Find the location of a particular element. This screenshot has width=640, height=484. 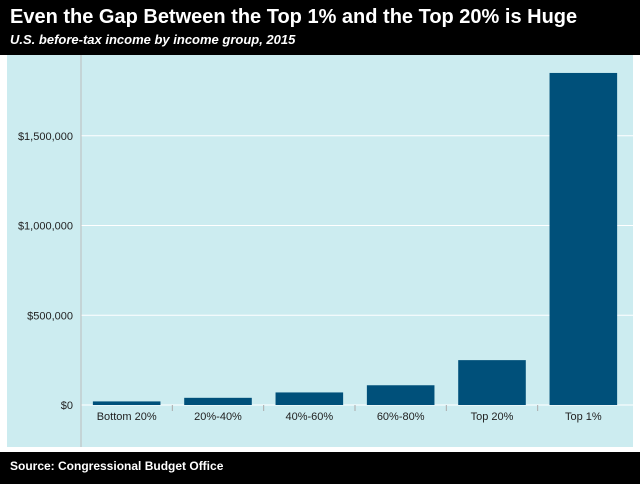

bar-40-60- is located at coordinates (309, 398).